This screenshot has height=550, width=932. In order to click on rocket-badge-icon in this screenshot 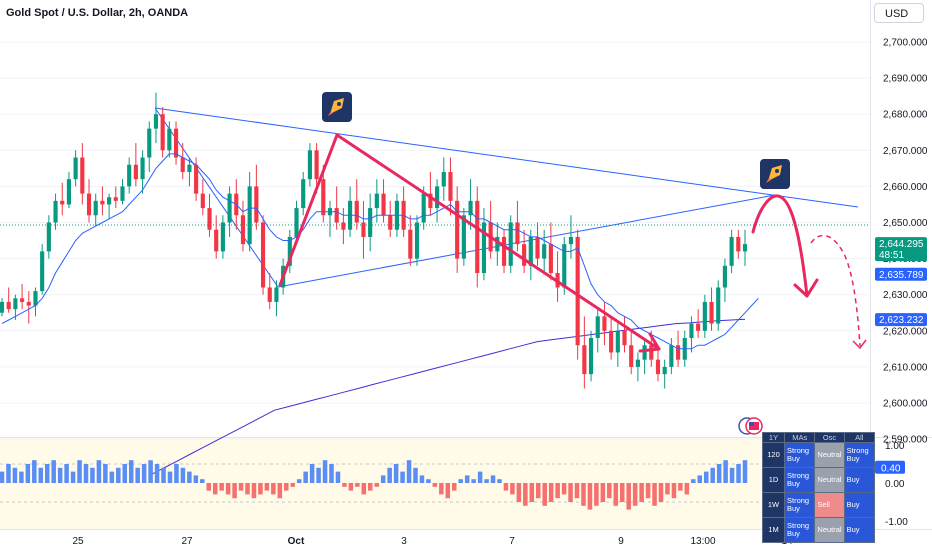, I will do `click(775, 174)`.